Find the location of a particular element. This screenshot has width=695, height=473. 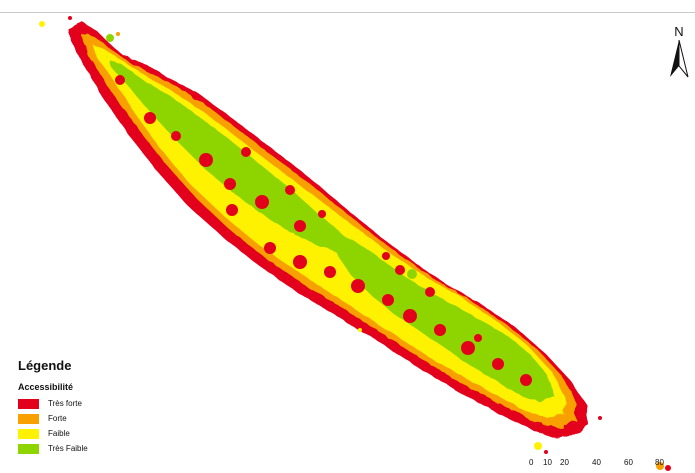

legend-title: Légende is located at coordinates (45, 365).